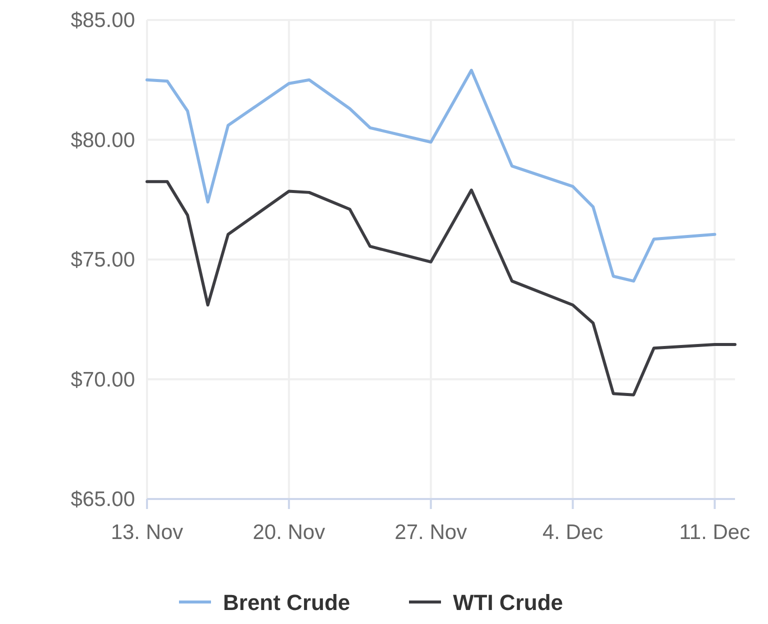  Describe the element at coordinates (286, 602) in the screenshot. I see `legend-label: Brent Crude` at that location.